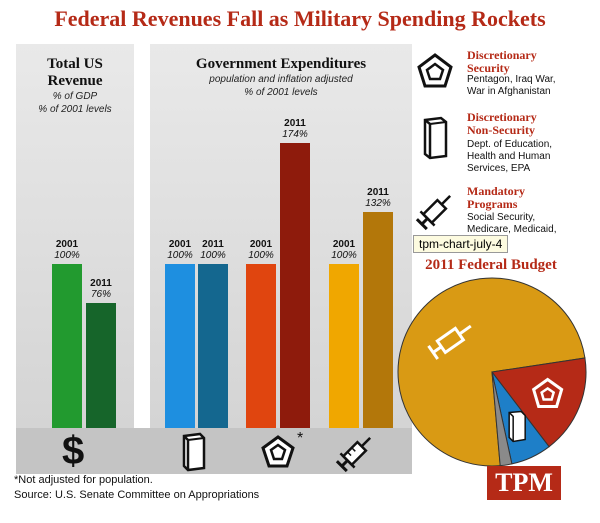  What do you see at coordinates (517, 426) in the screenshot?
I see `pie-book-icon` at bounding box center [517, 426].